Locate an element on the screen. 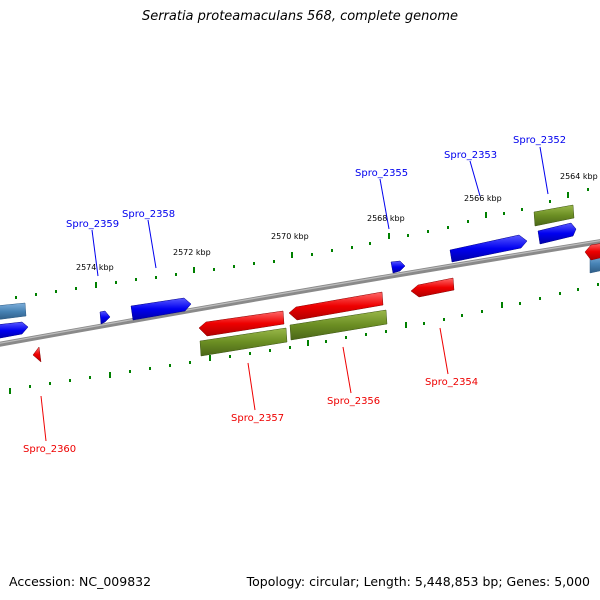  scale-label-2574: 2574 kbp is located at coordinates (95, 267).